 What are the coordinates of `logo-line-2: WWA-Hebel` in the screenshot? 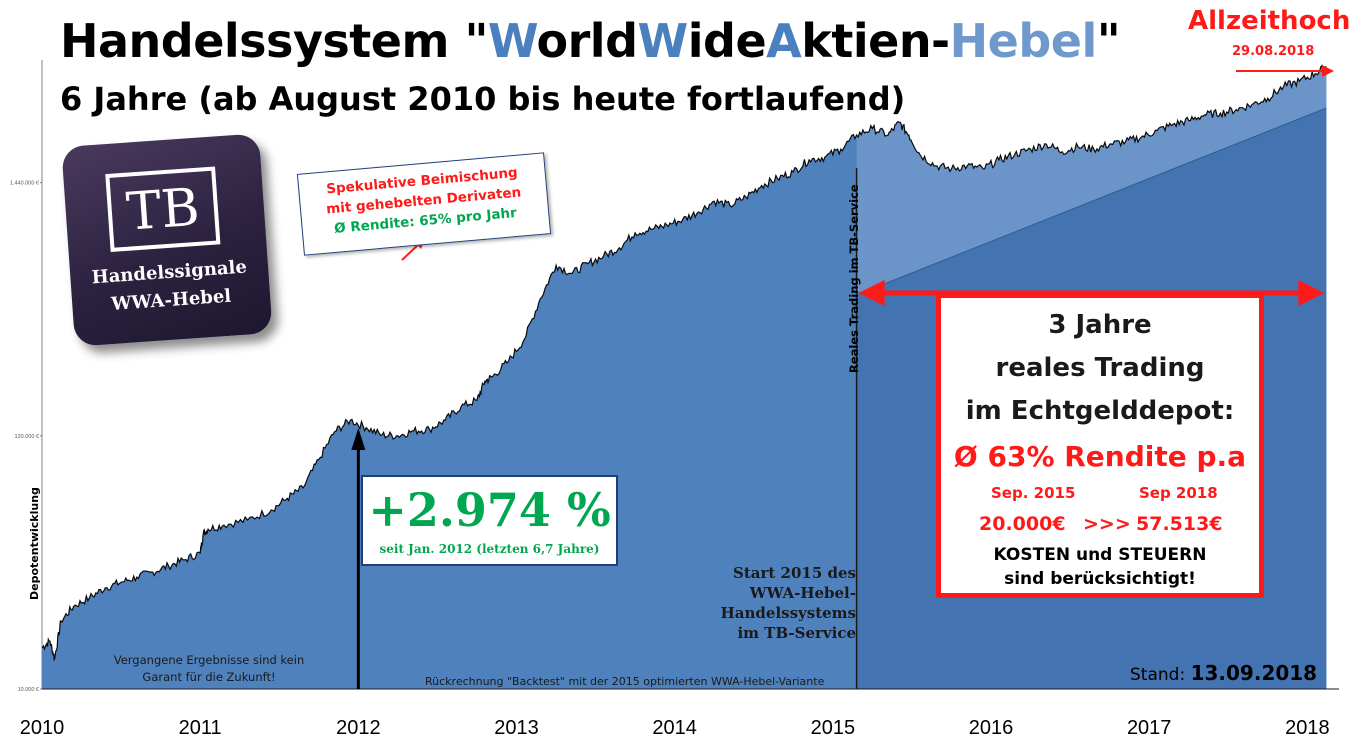 It's located at (171, 300).